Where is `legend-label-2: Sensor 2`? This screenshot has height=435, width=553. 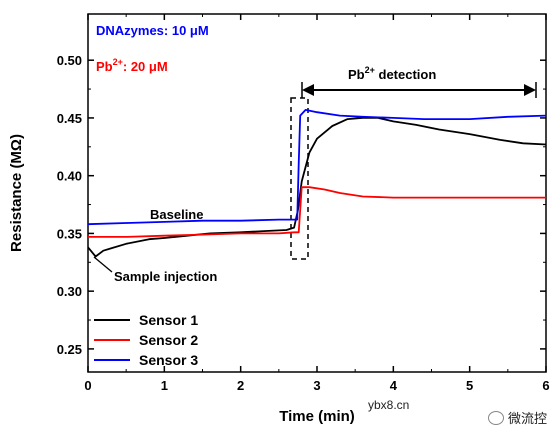
legend-label-2: Sensor 2 is located at coordinates (168, 340).